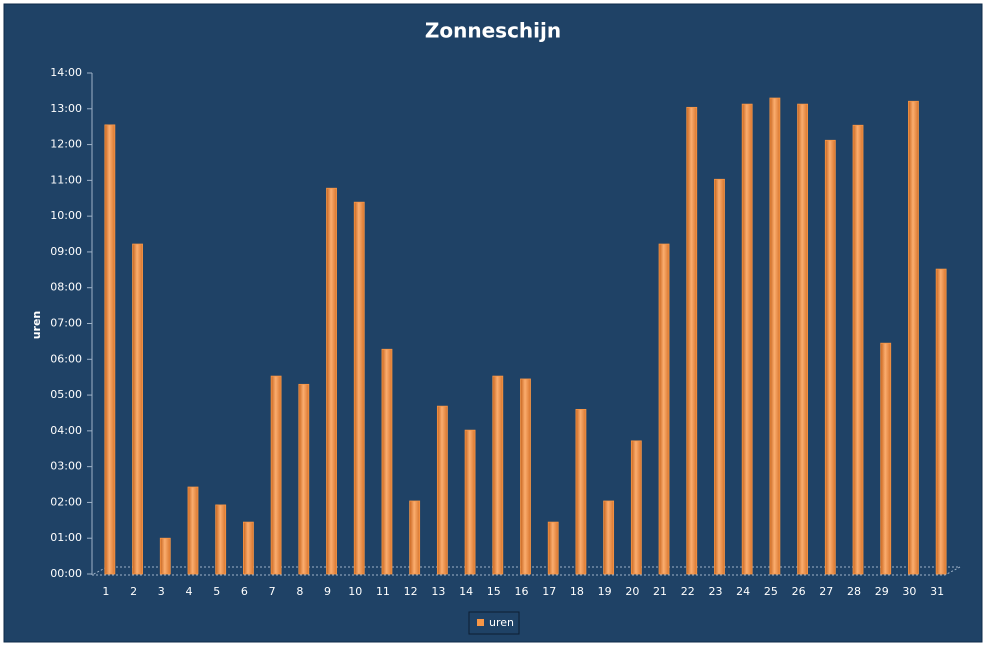  What do you see at coordinates (66, 179) in the screenshot?
I see `y-tick-label: 11:00` at bounding box center [66, 179].